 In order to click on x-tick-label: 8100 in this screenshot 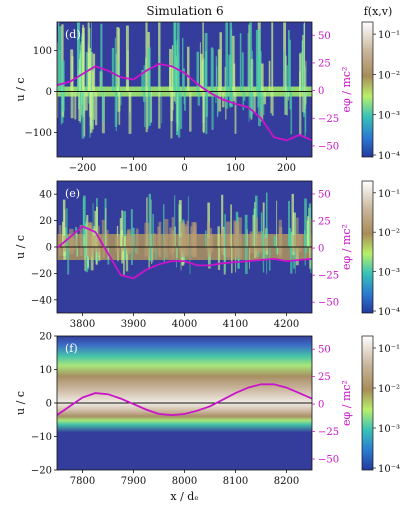, I will do `click(235, 481)`.